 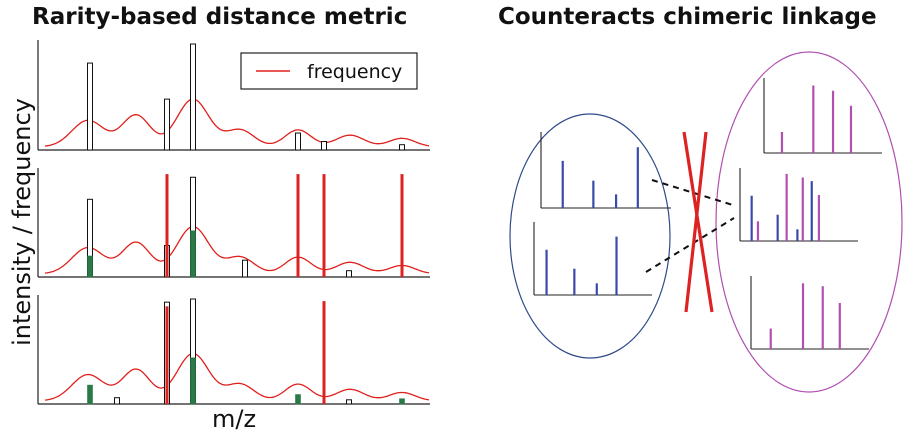 What do you see at coordinates (354, 72) in the screenshot?
I see `legend-label: frequency` at bounding box center [354, 72].